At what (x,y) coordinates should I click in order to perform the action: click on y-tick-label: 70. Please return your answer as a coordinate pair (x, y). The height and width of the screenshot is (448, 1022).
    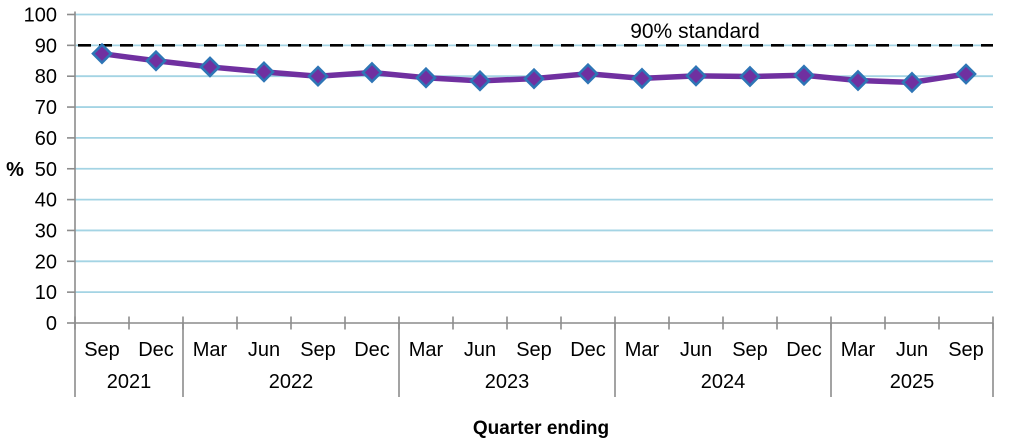
    Looking at the image, I should click on (46, 108).